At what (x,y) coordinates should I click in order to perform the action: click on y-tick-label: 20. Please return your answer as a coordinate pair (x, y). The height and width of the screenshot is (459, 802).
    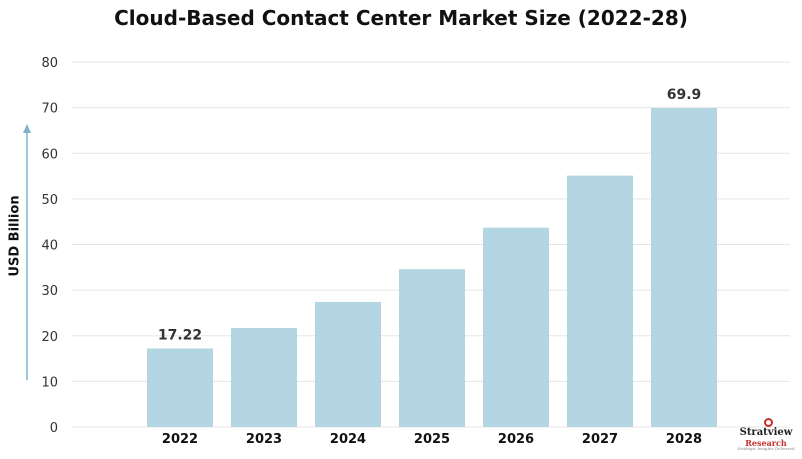
    Looking at the image, I should click on (49, 337).